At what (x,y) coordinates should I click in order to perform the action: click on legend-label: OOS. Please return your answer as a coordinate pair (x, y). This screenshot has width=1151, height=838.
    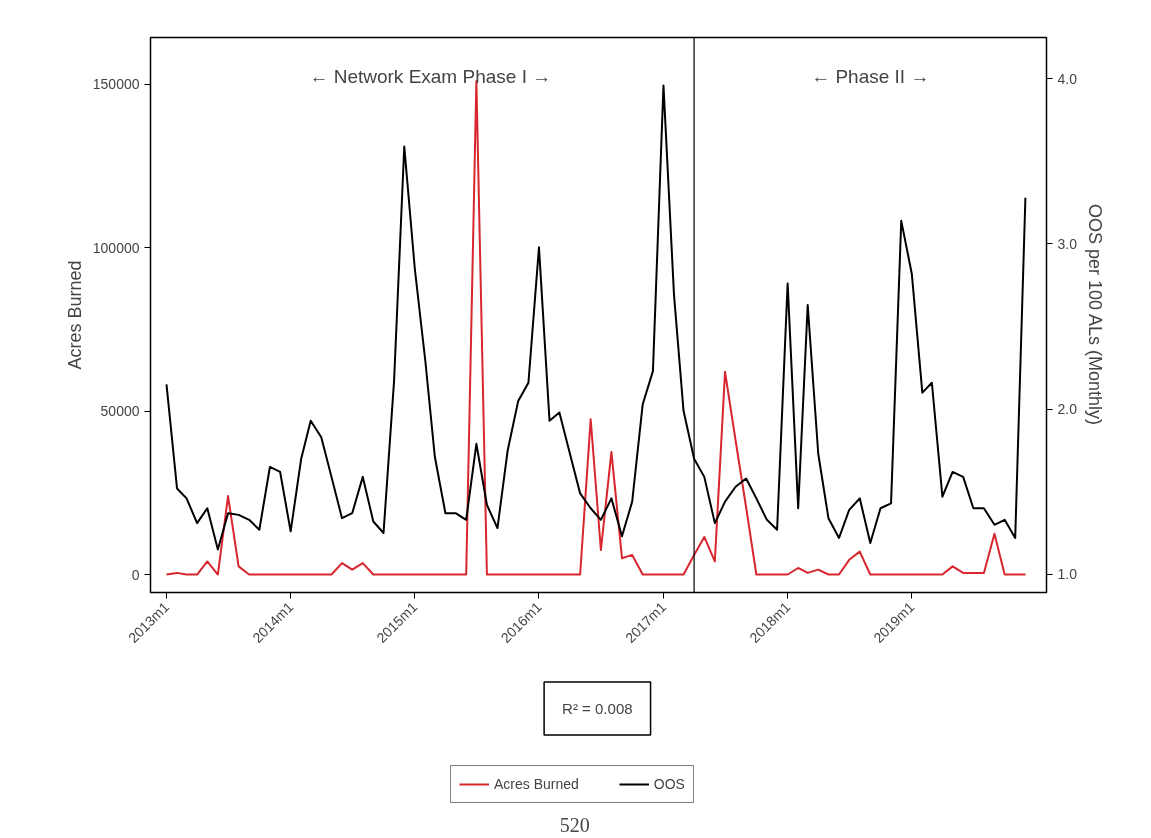
    Looking at the image, I should click on (669, 784).